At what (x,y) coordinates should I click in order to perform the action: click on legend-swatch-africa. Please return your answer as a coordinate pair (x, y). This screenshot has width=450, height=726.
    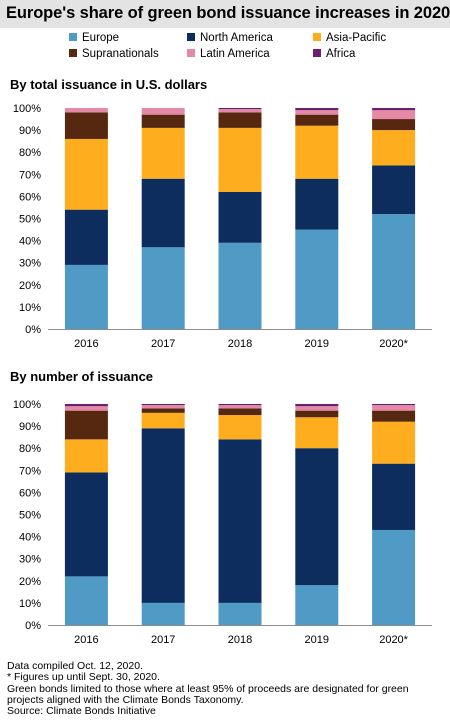
    Looking at the image, I should click on (317, 53).